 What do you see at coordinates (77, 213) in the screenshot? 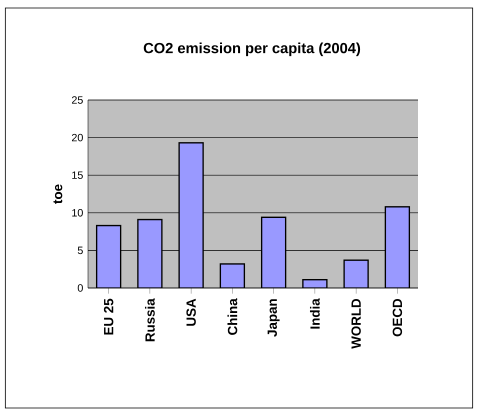
I see `y-tick-label: 10` at bounding box center [77, 213].